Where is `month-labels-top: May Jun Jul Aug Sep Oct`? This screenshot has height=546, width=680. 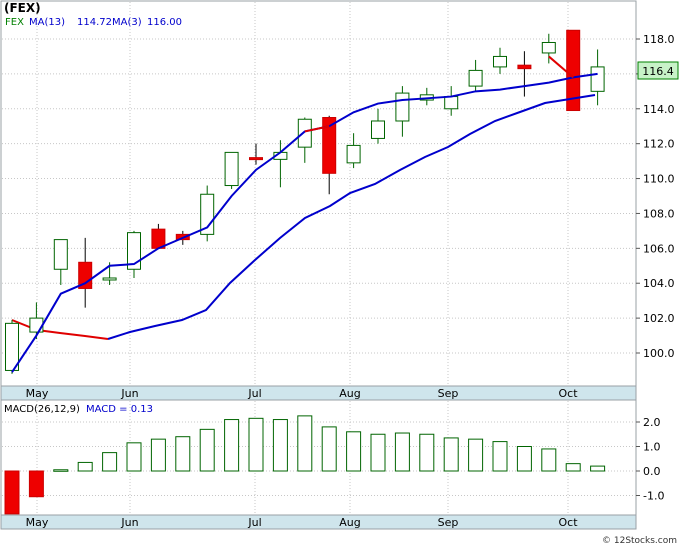
month-labels-top: May Jun Jul Aug Sep Oct is located at coordinates (302, 393).